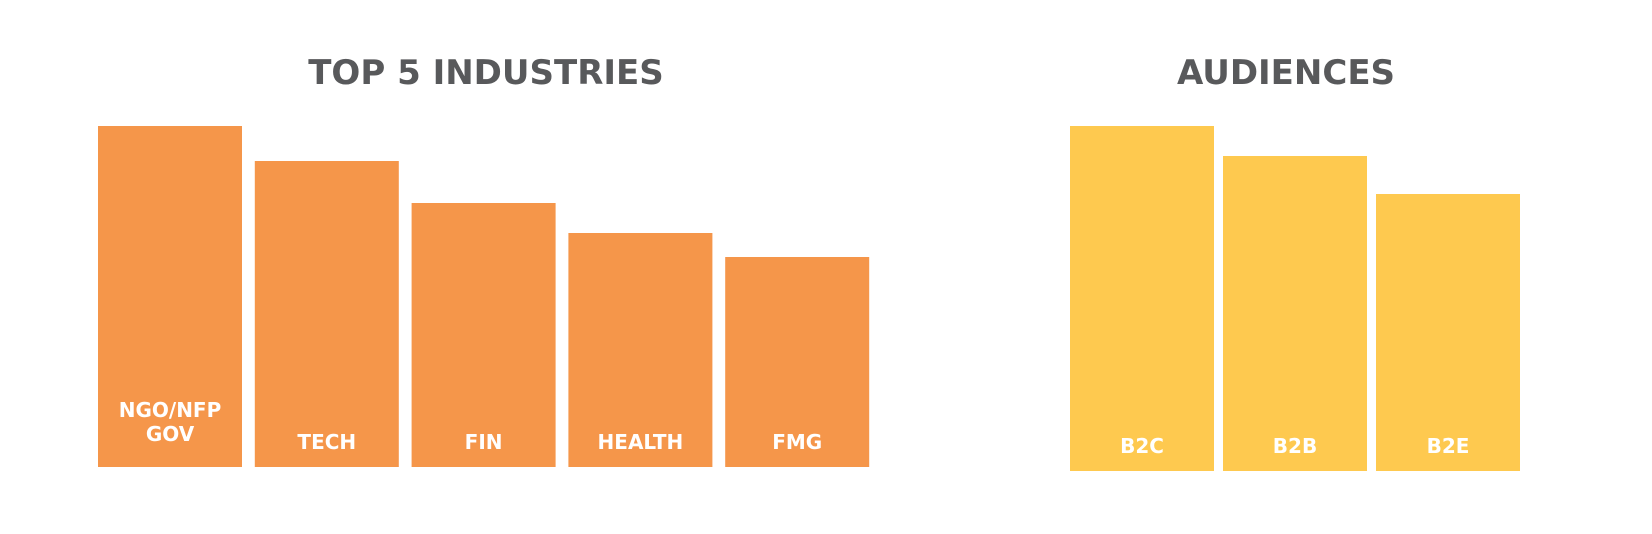 Image resolution: width=1652 pixels, height=534 pixels. What do you see at coordinates (641, 442) in the screenshot?
I see `bar-label: HEALTH` at bounding box center [641, 442].